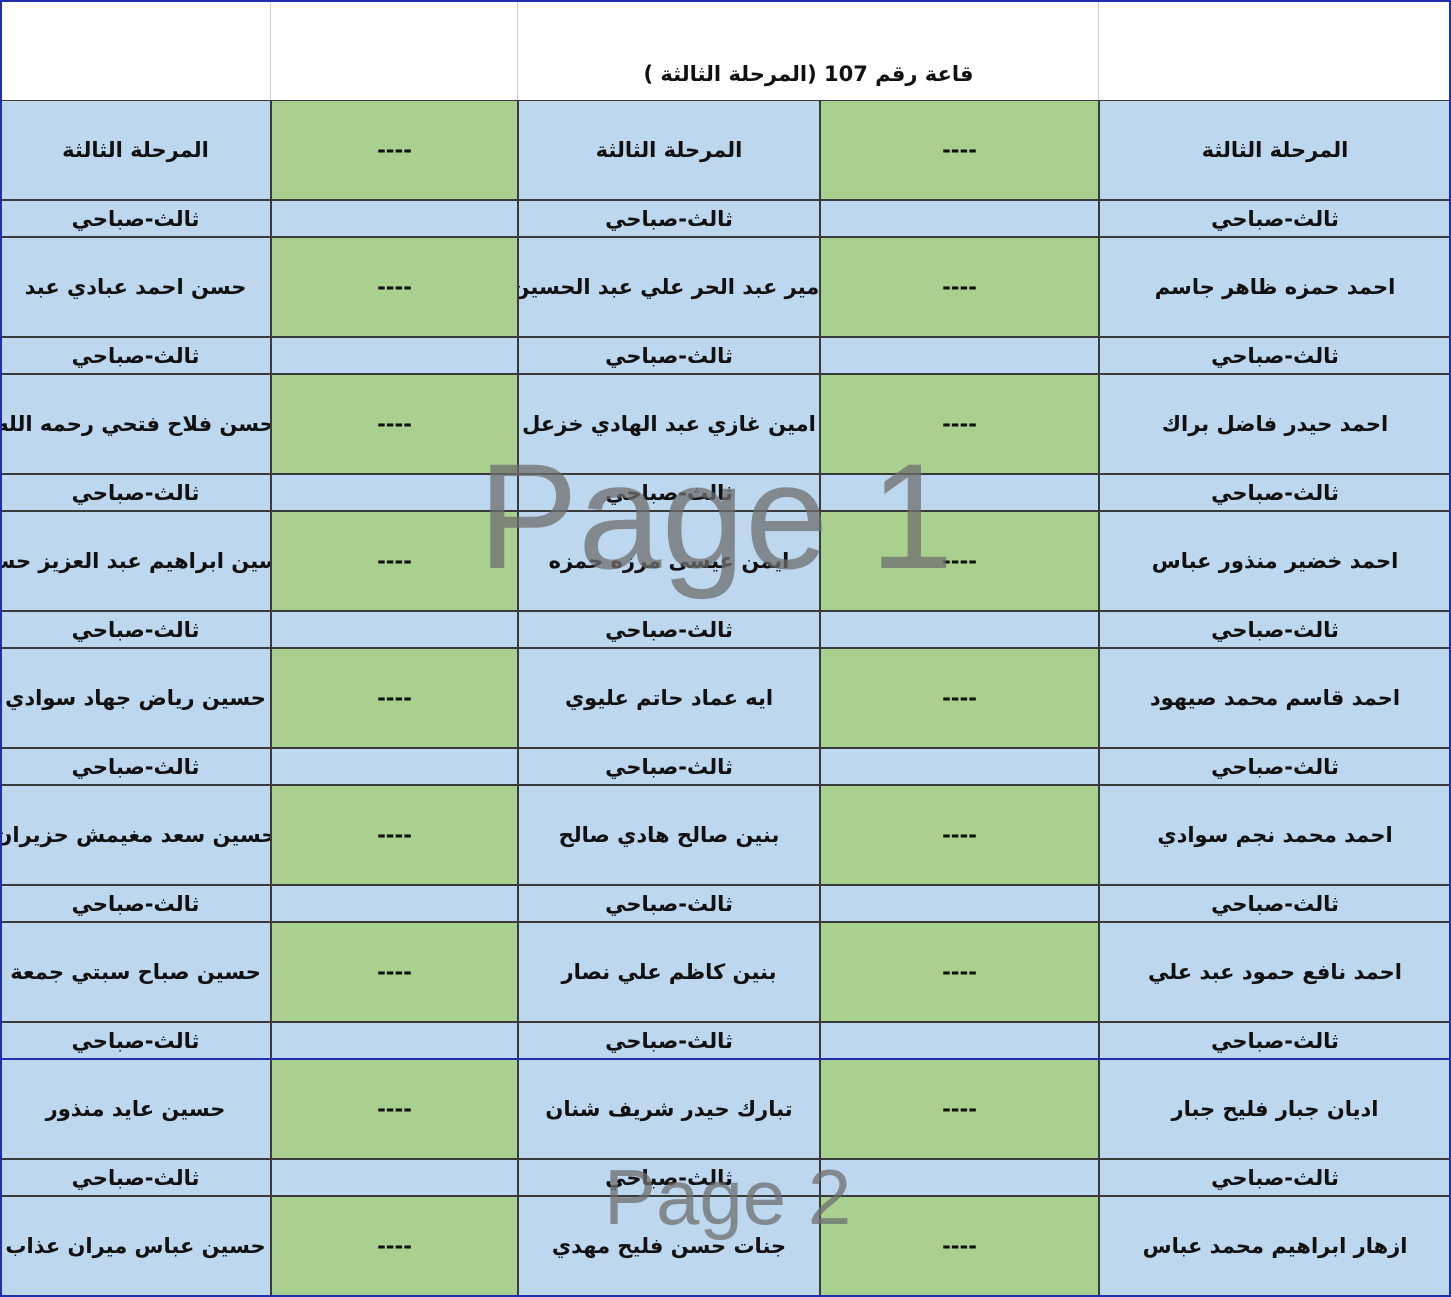 The height and width of the screenshot is (1297, 1451). Describe the element at coordinates (669, 972) in the screenshot. I see `table-cell: بنين كاظم علي نصار` at that location.